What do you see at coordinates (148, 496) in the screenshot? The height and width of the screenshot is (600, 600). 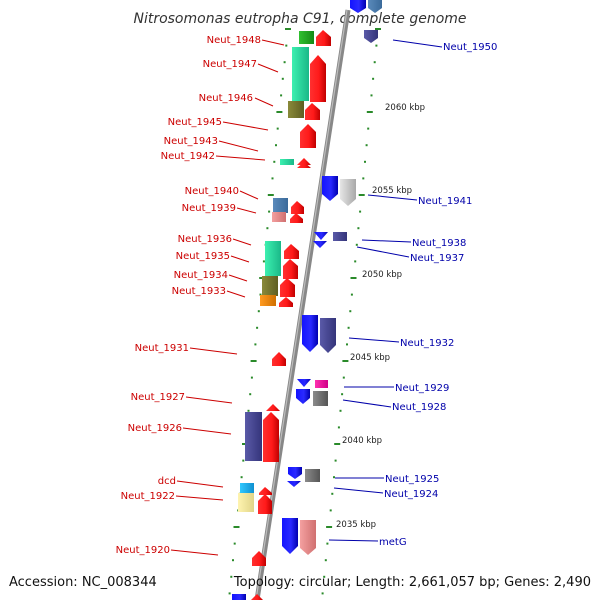 I see `gene-label-neut-1922: Neut_1922` at bounding box center [148, 496].